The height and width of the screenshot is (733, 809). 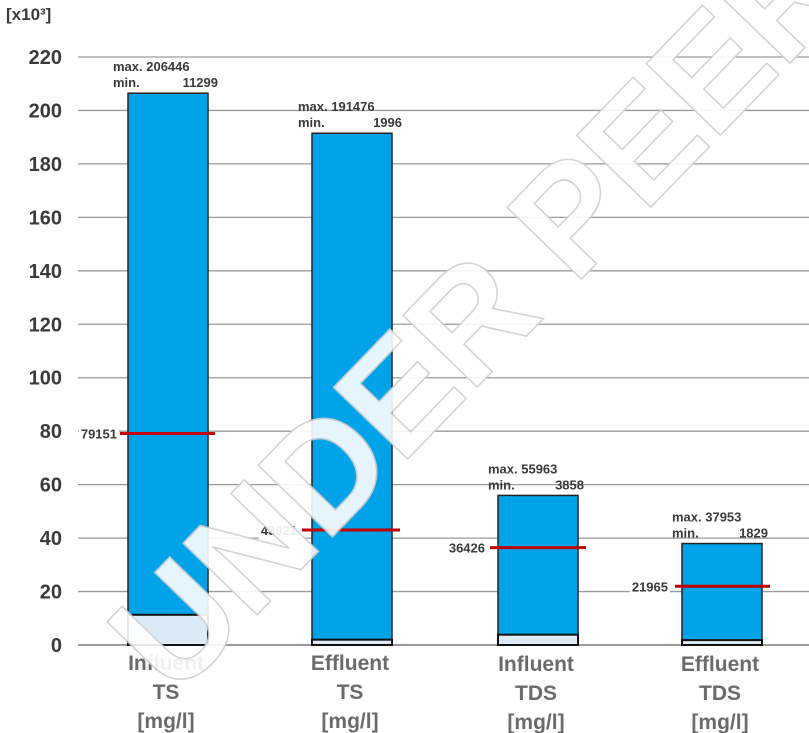 I want to click on max-label: max. 37953, so click(x=706, y=517).